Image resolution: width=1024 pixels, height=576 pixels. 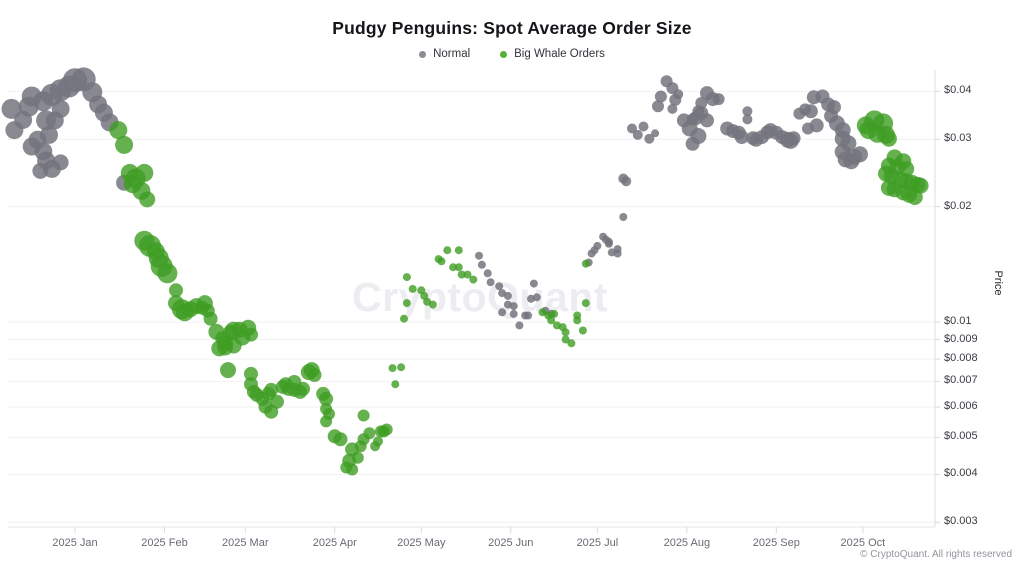 I want to click on cryptoquant-watermark: CryptoQuant, so click(x=480, y=297).